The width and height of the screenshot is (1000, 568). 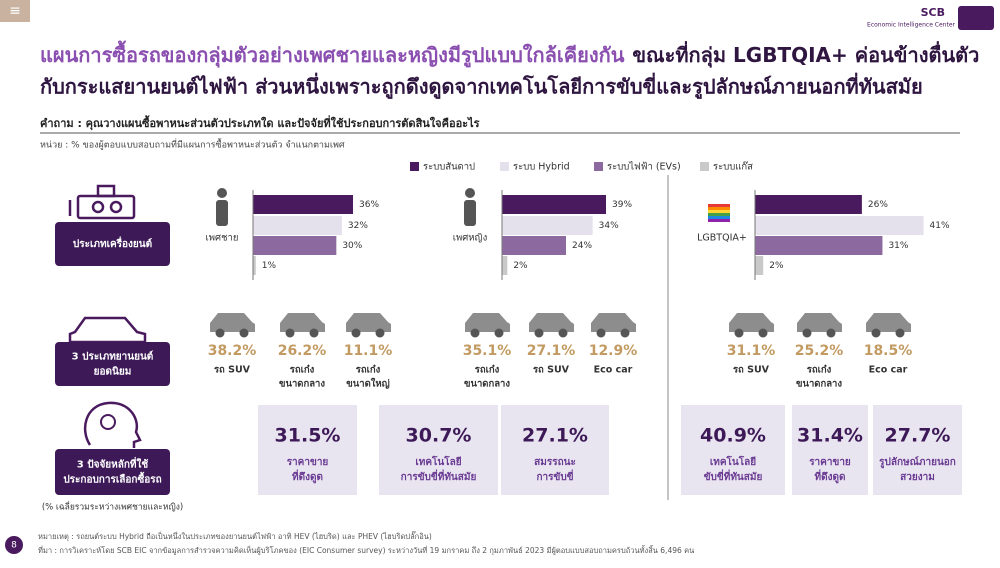 I want to click on bar-value-label: 36%, so click(x=369, y=205).